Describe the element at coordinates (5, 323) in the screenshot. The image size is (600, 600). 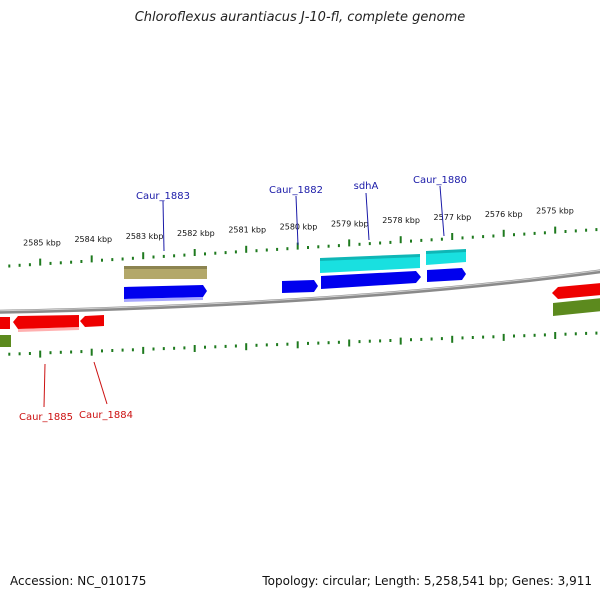
I see `gene-left-edge` at that location.